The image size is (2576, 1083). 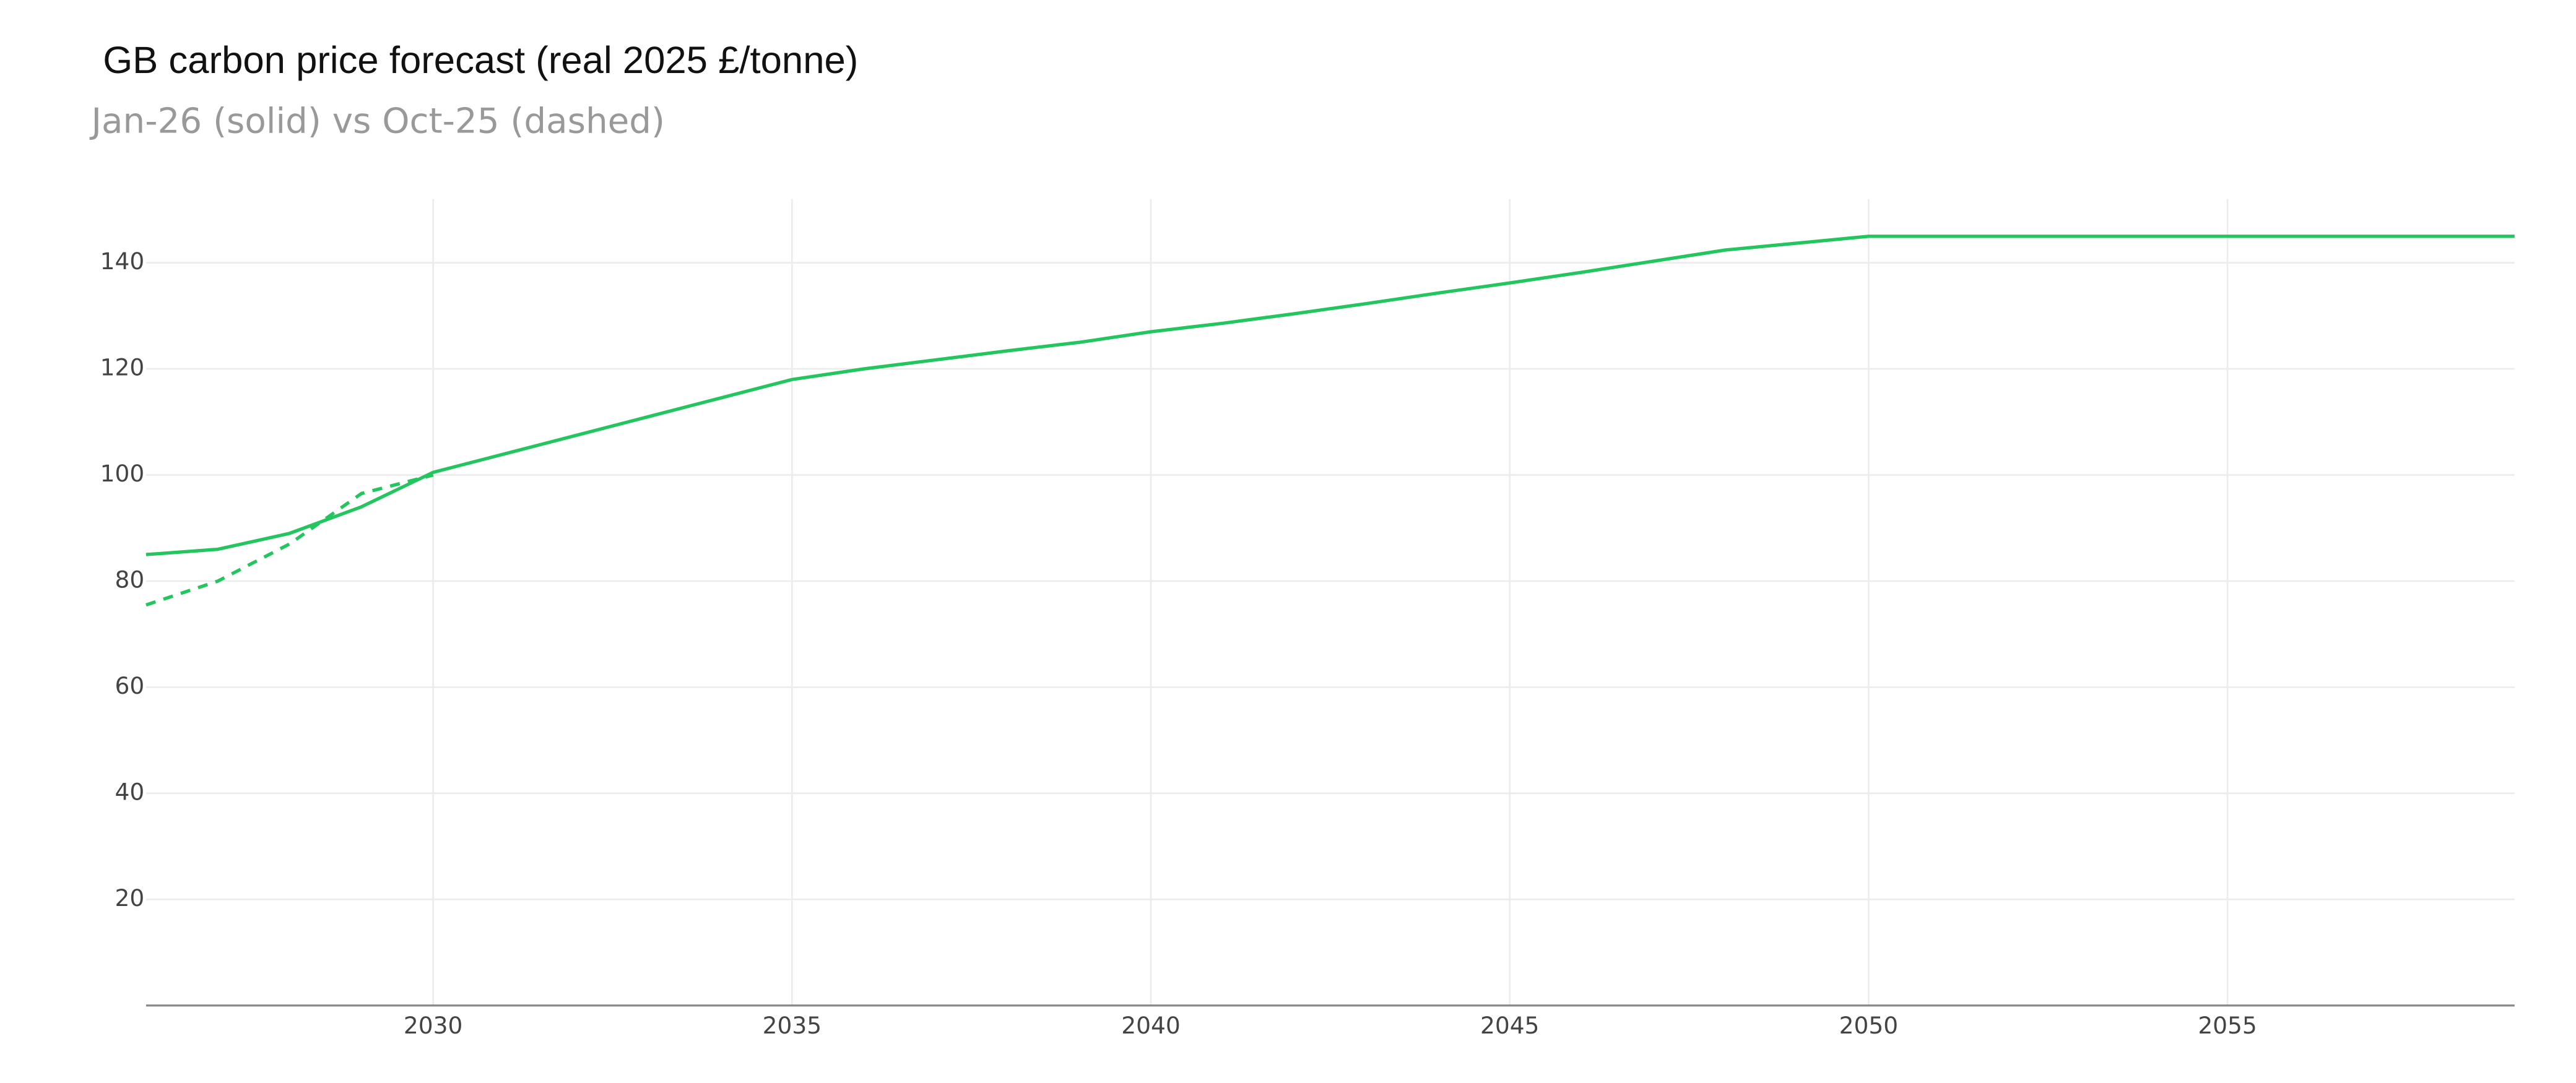 What do you see at coordinates (130, 579) in the screenshot?
I see `y-tick-label: 80` at bounding box center [130, 579].